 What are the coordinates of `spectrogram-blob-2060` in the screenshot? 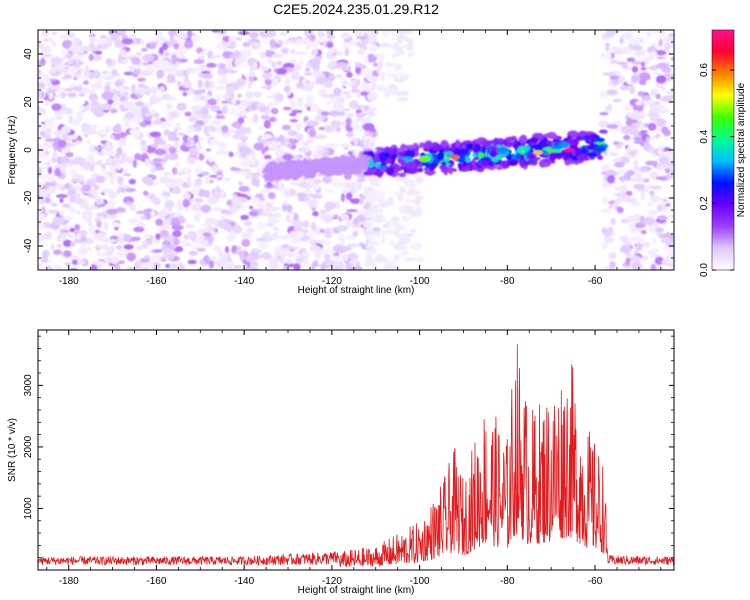 It's located at (611, 74).